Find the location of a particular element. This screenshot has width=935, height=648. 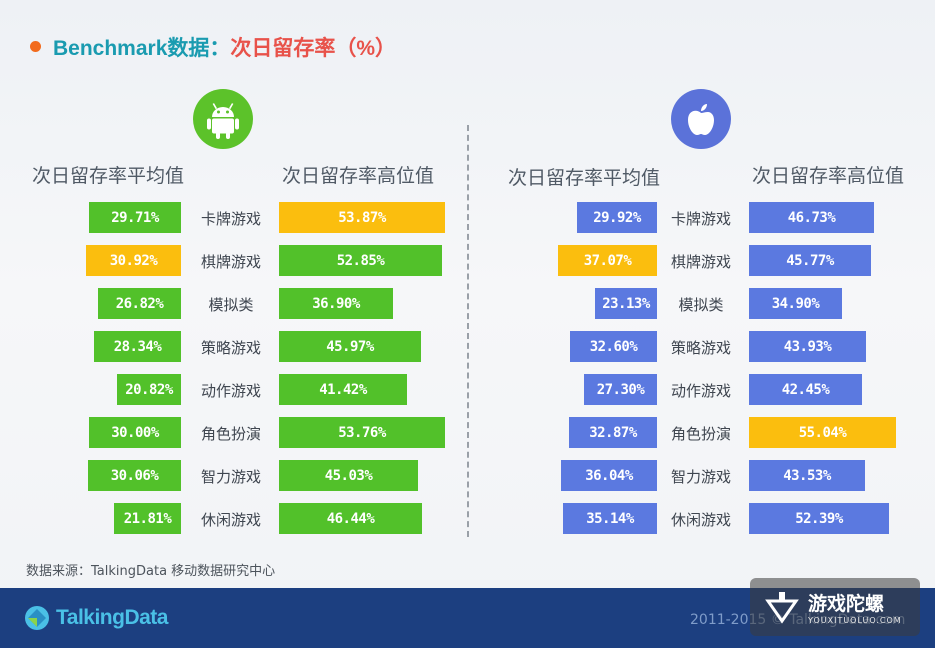

ios-high-bar: 43.53% is located at coordinates (807, 475).